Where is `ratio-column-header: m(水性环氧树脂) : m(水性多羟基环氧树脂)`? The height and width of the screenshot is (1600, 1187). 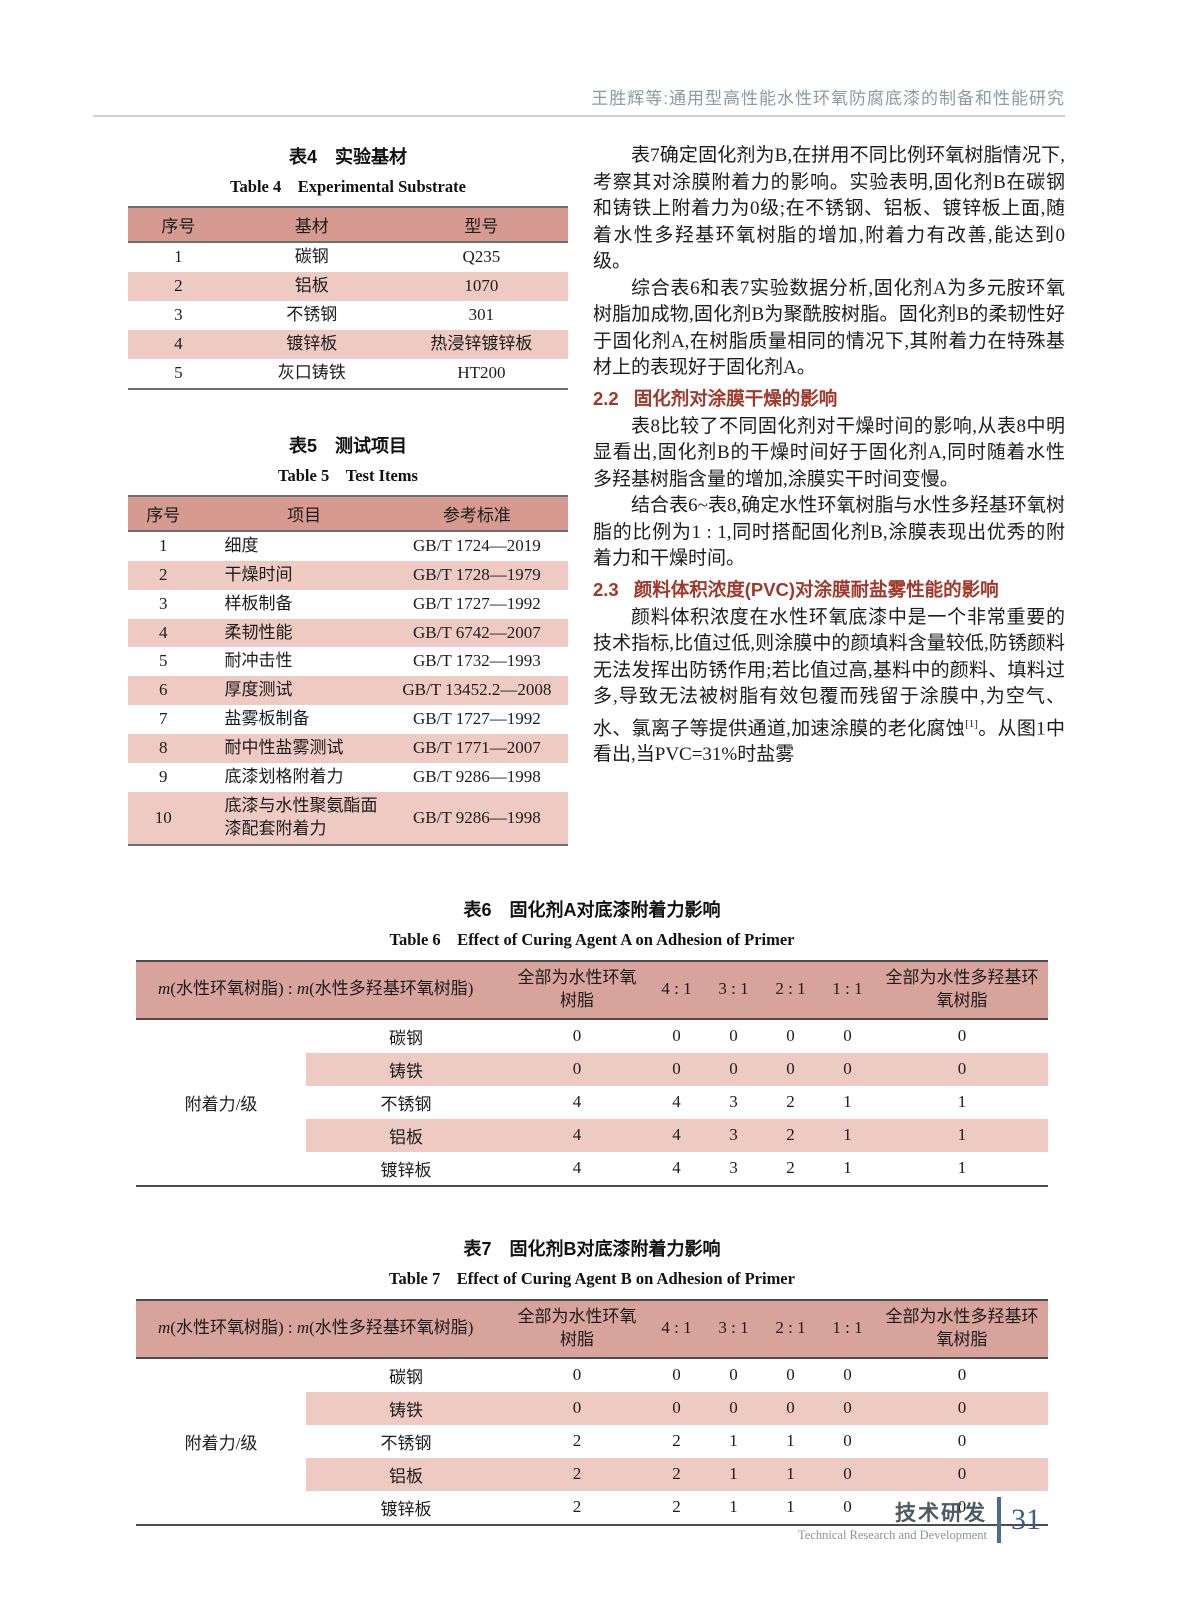
ratio-column-header: m(水性环氧树脂) : m(水性多羟基环氧树脂) is located at coordinates (321, 990).